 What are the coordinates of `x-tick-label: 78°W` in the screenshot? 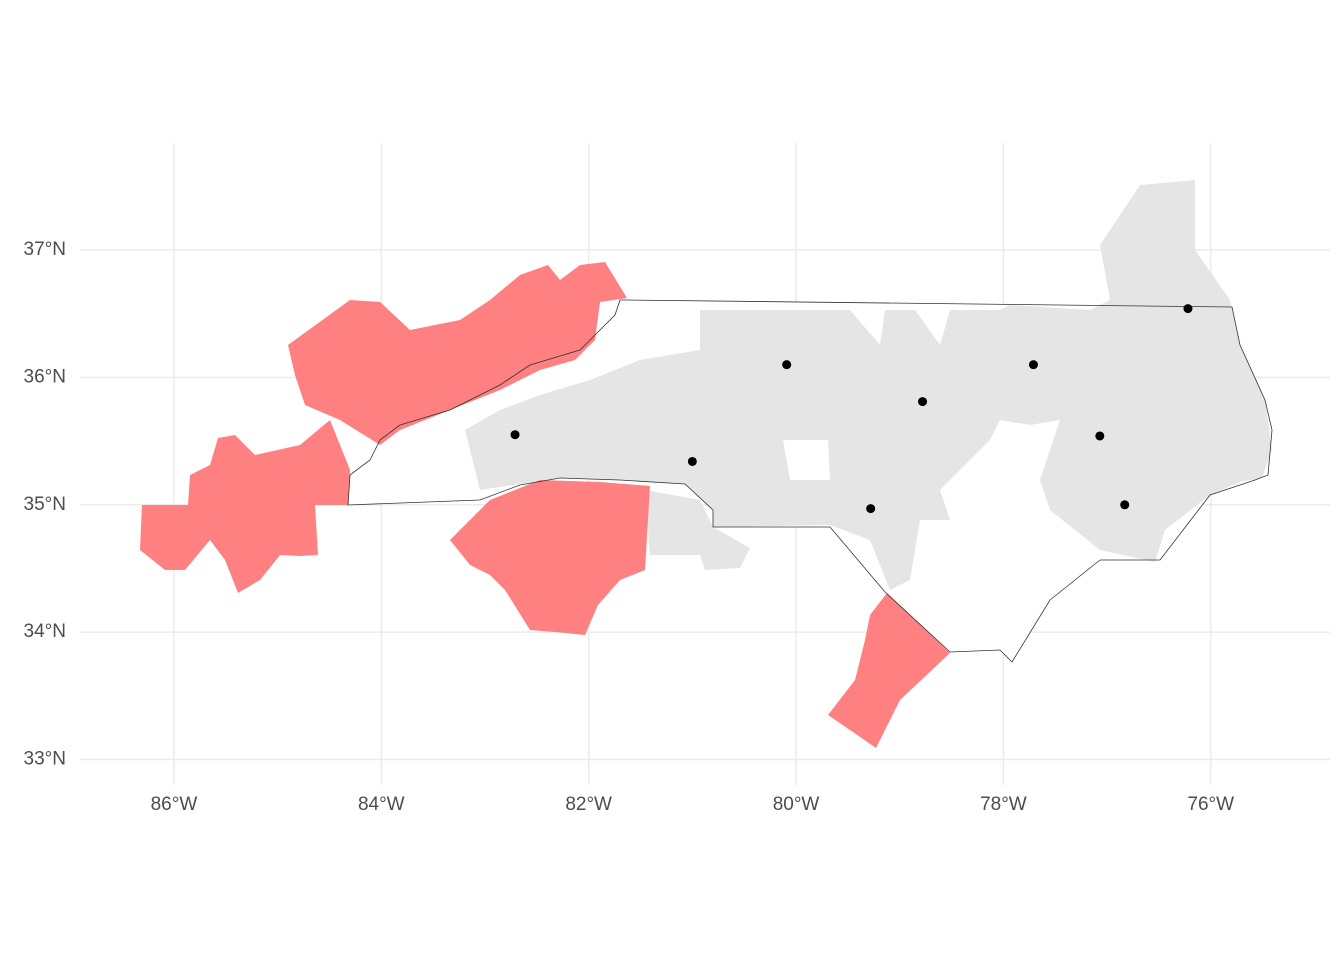 It's located at (1003, 804).